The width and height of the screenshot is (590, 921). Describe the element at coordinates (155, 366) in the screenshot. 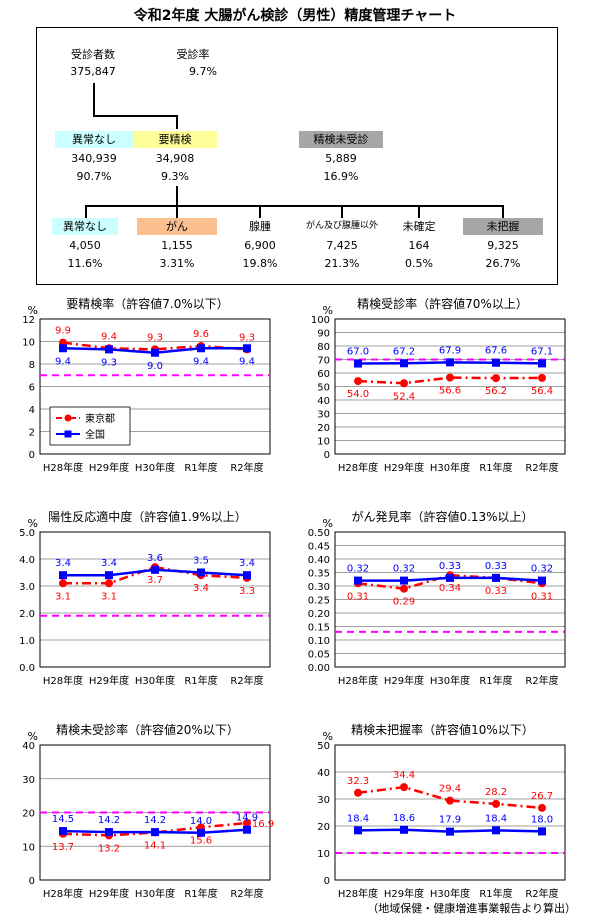

I see `data-label: 9.0` at that location.